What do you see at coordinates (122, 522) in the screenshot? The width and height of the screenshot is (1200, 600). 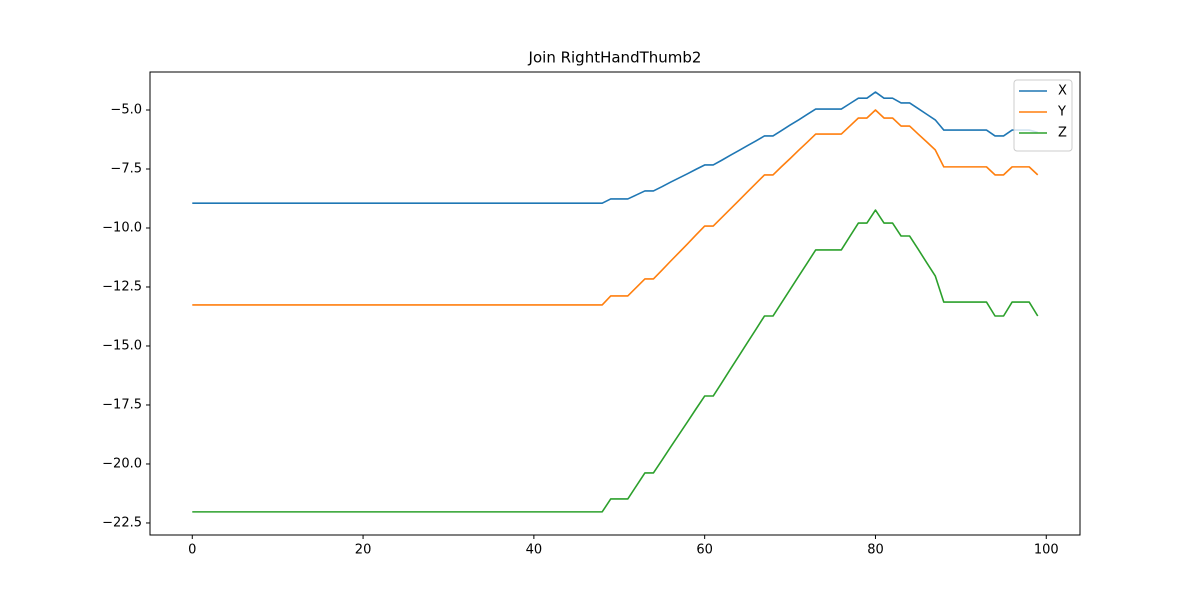 I see `y-tick-label: −22.5` at bounding box center [122, 522].